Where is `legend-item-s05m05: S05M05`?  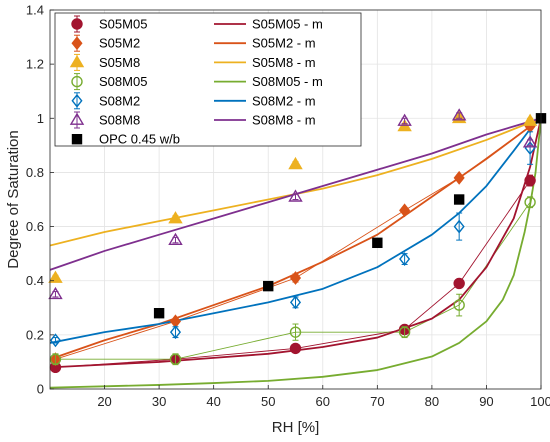 legend-item-s05m05: S05M05 is located at coordinates (109, 24).